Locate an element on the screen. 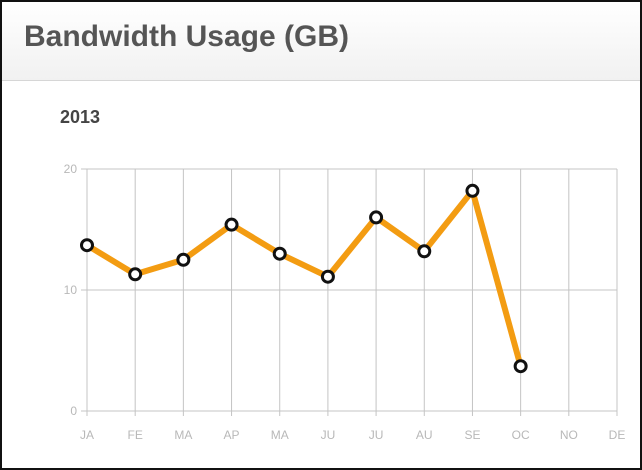 This screenshot has height=470, width=642. x-tick-label: NO is located at coordinates (569, 435).